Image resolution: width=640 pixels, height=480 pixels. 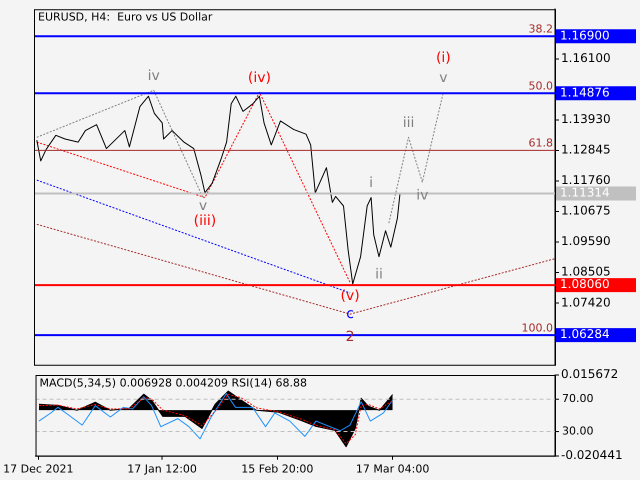 I want to click on line-series, so click(x=416, y=158).